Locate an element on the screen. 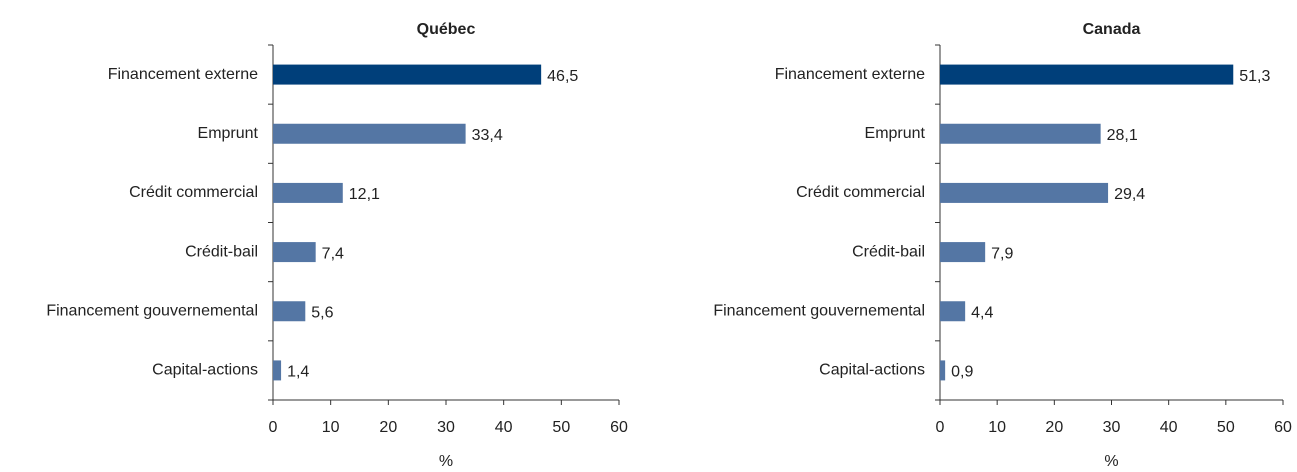 The height and width of the screenshot is (472, 1297). value-label: 1,4 is located at coordinates (298, 372).